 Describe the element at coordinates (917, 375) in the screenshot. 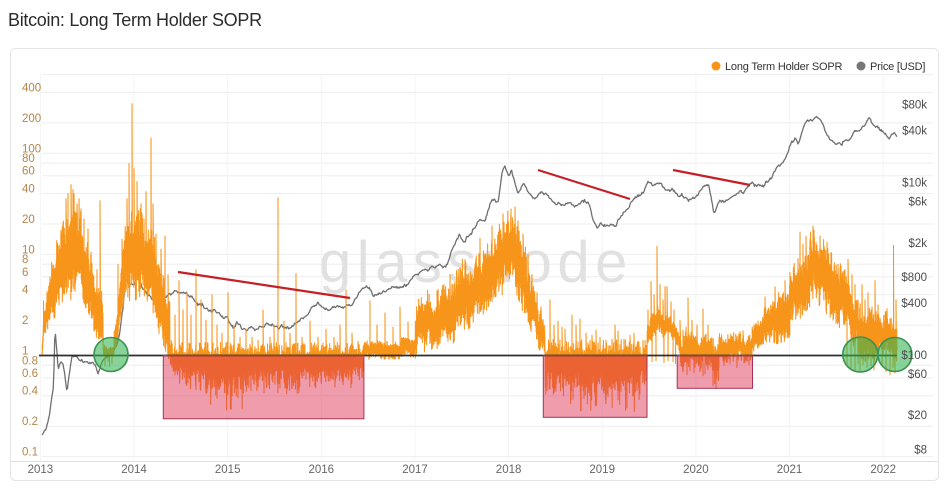

I see `svg-text: $60` at that location.